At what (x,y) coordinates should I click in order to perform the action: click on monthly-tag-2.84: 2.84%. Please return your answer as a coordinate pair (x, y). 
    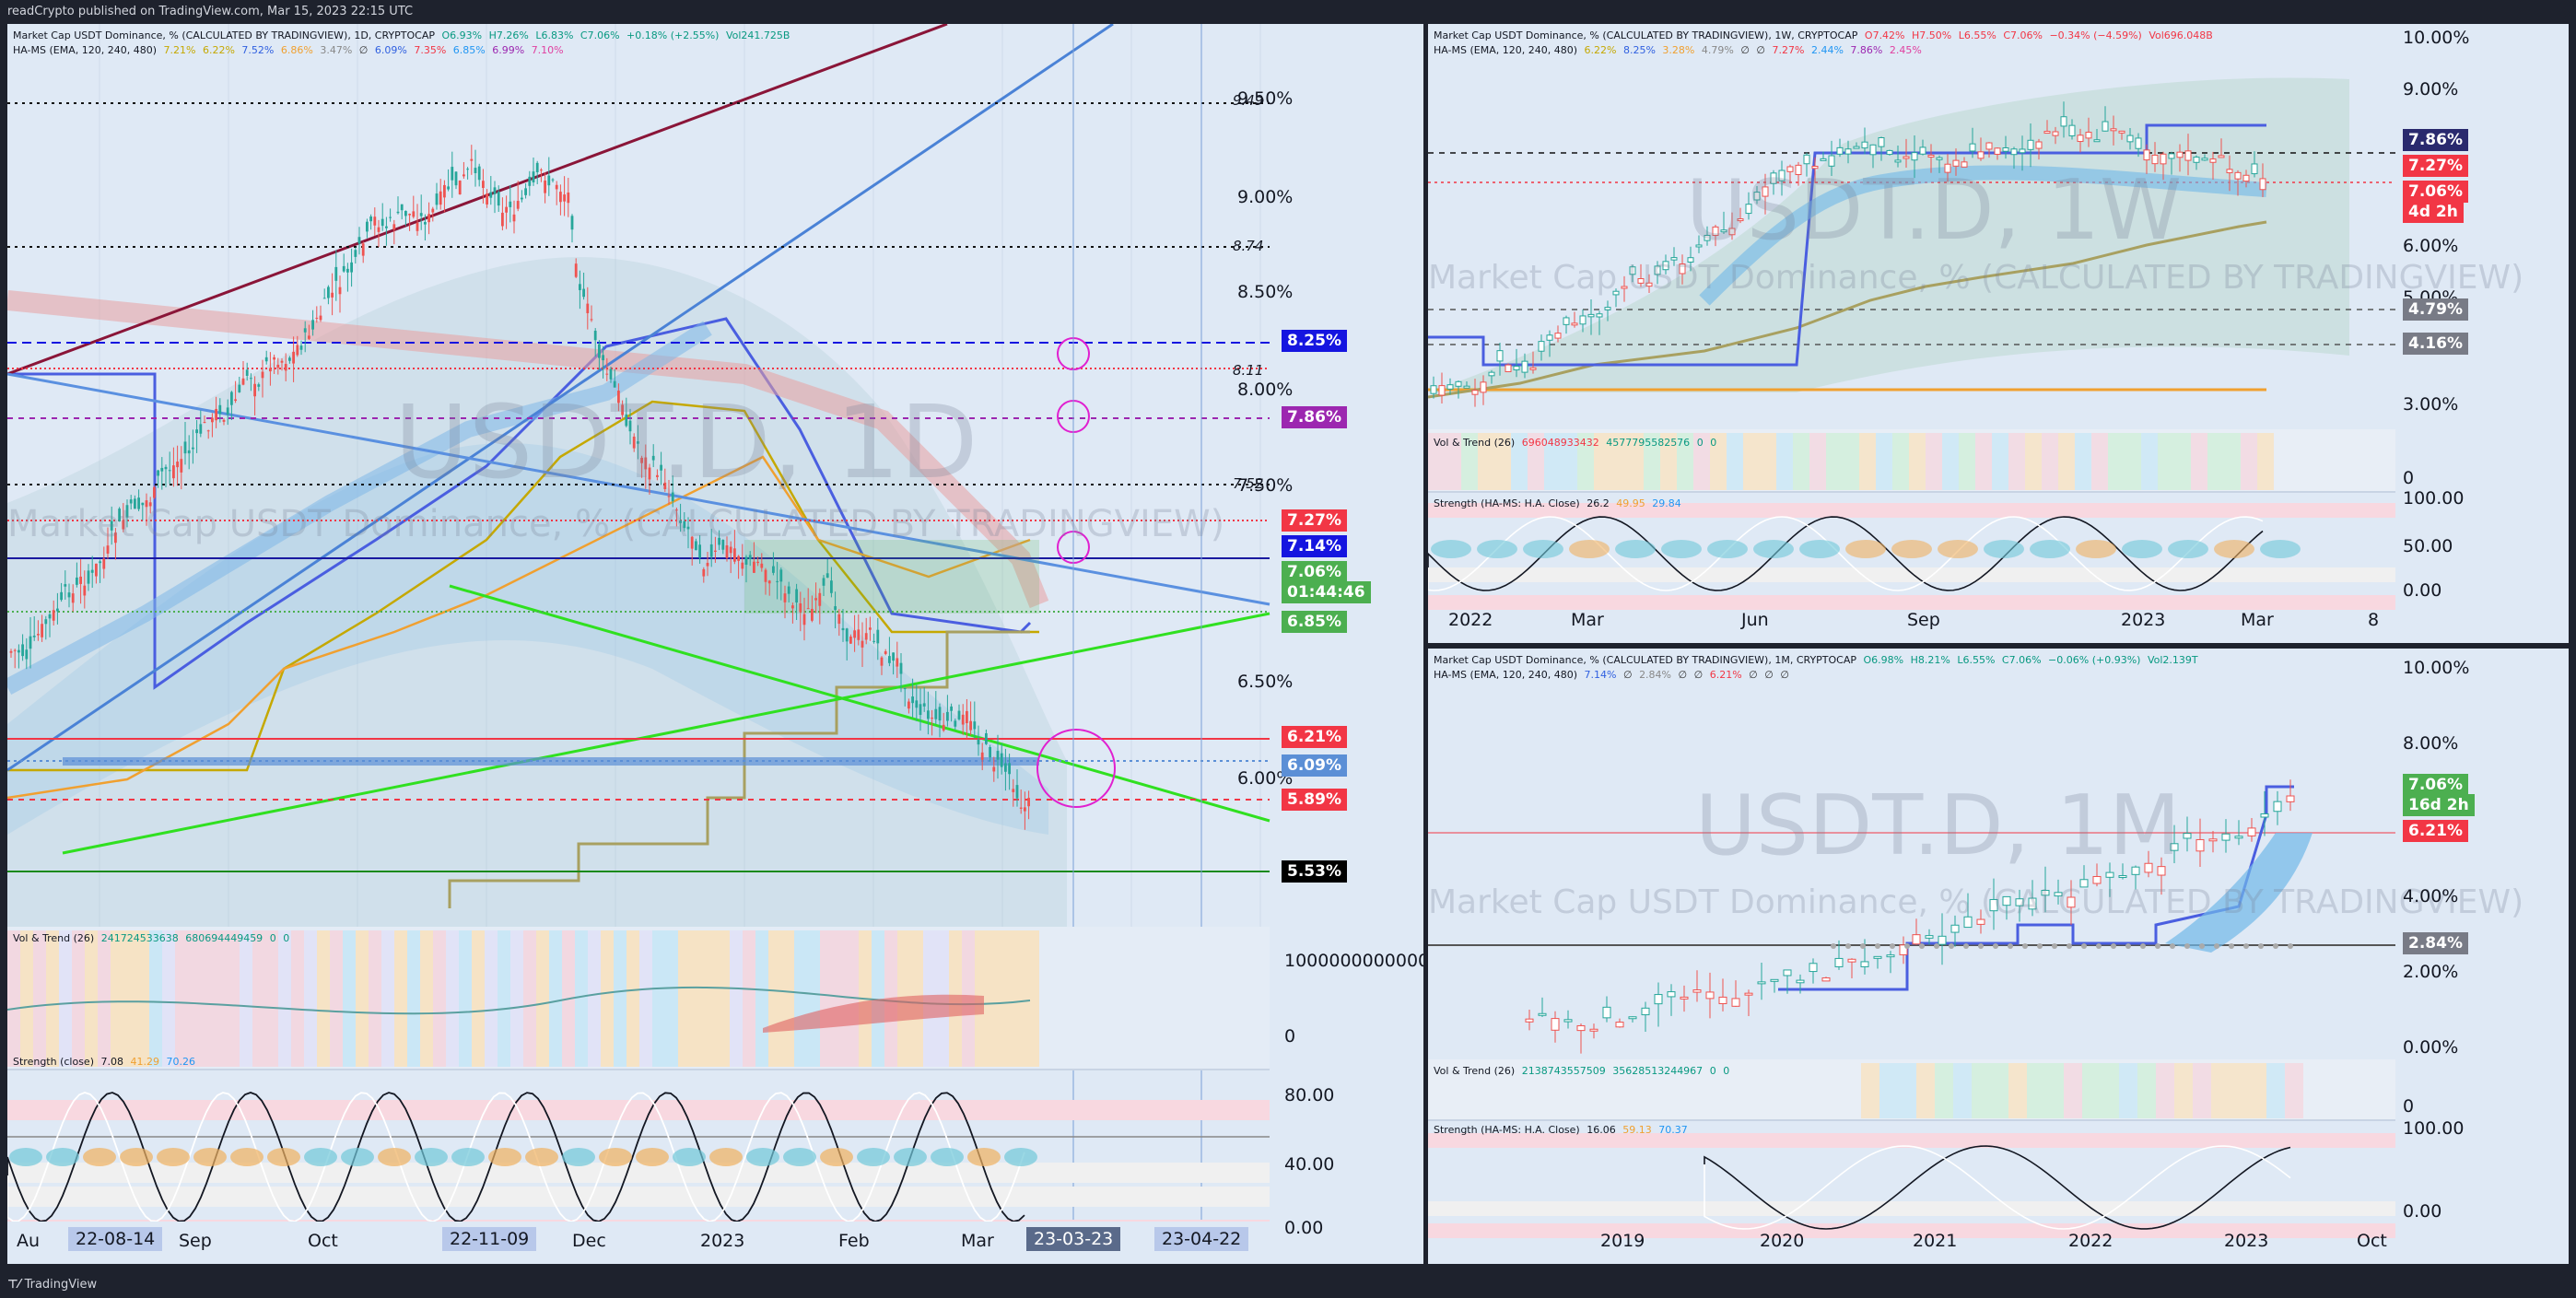
    Looking at the image, I should click on (2435, 943).